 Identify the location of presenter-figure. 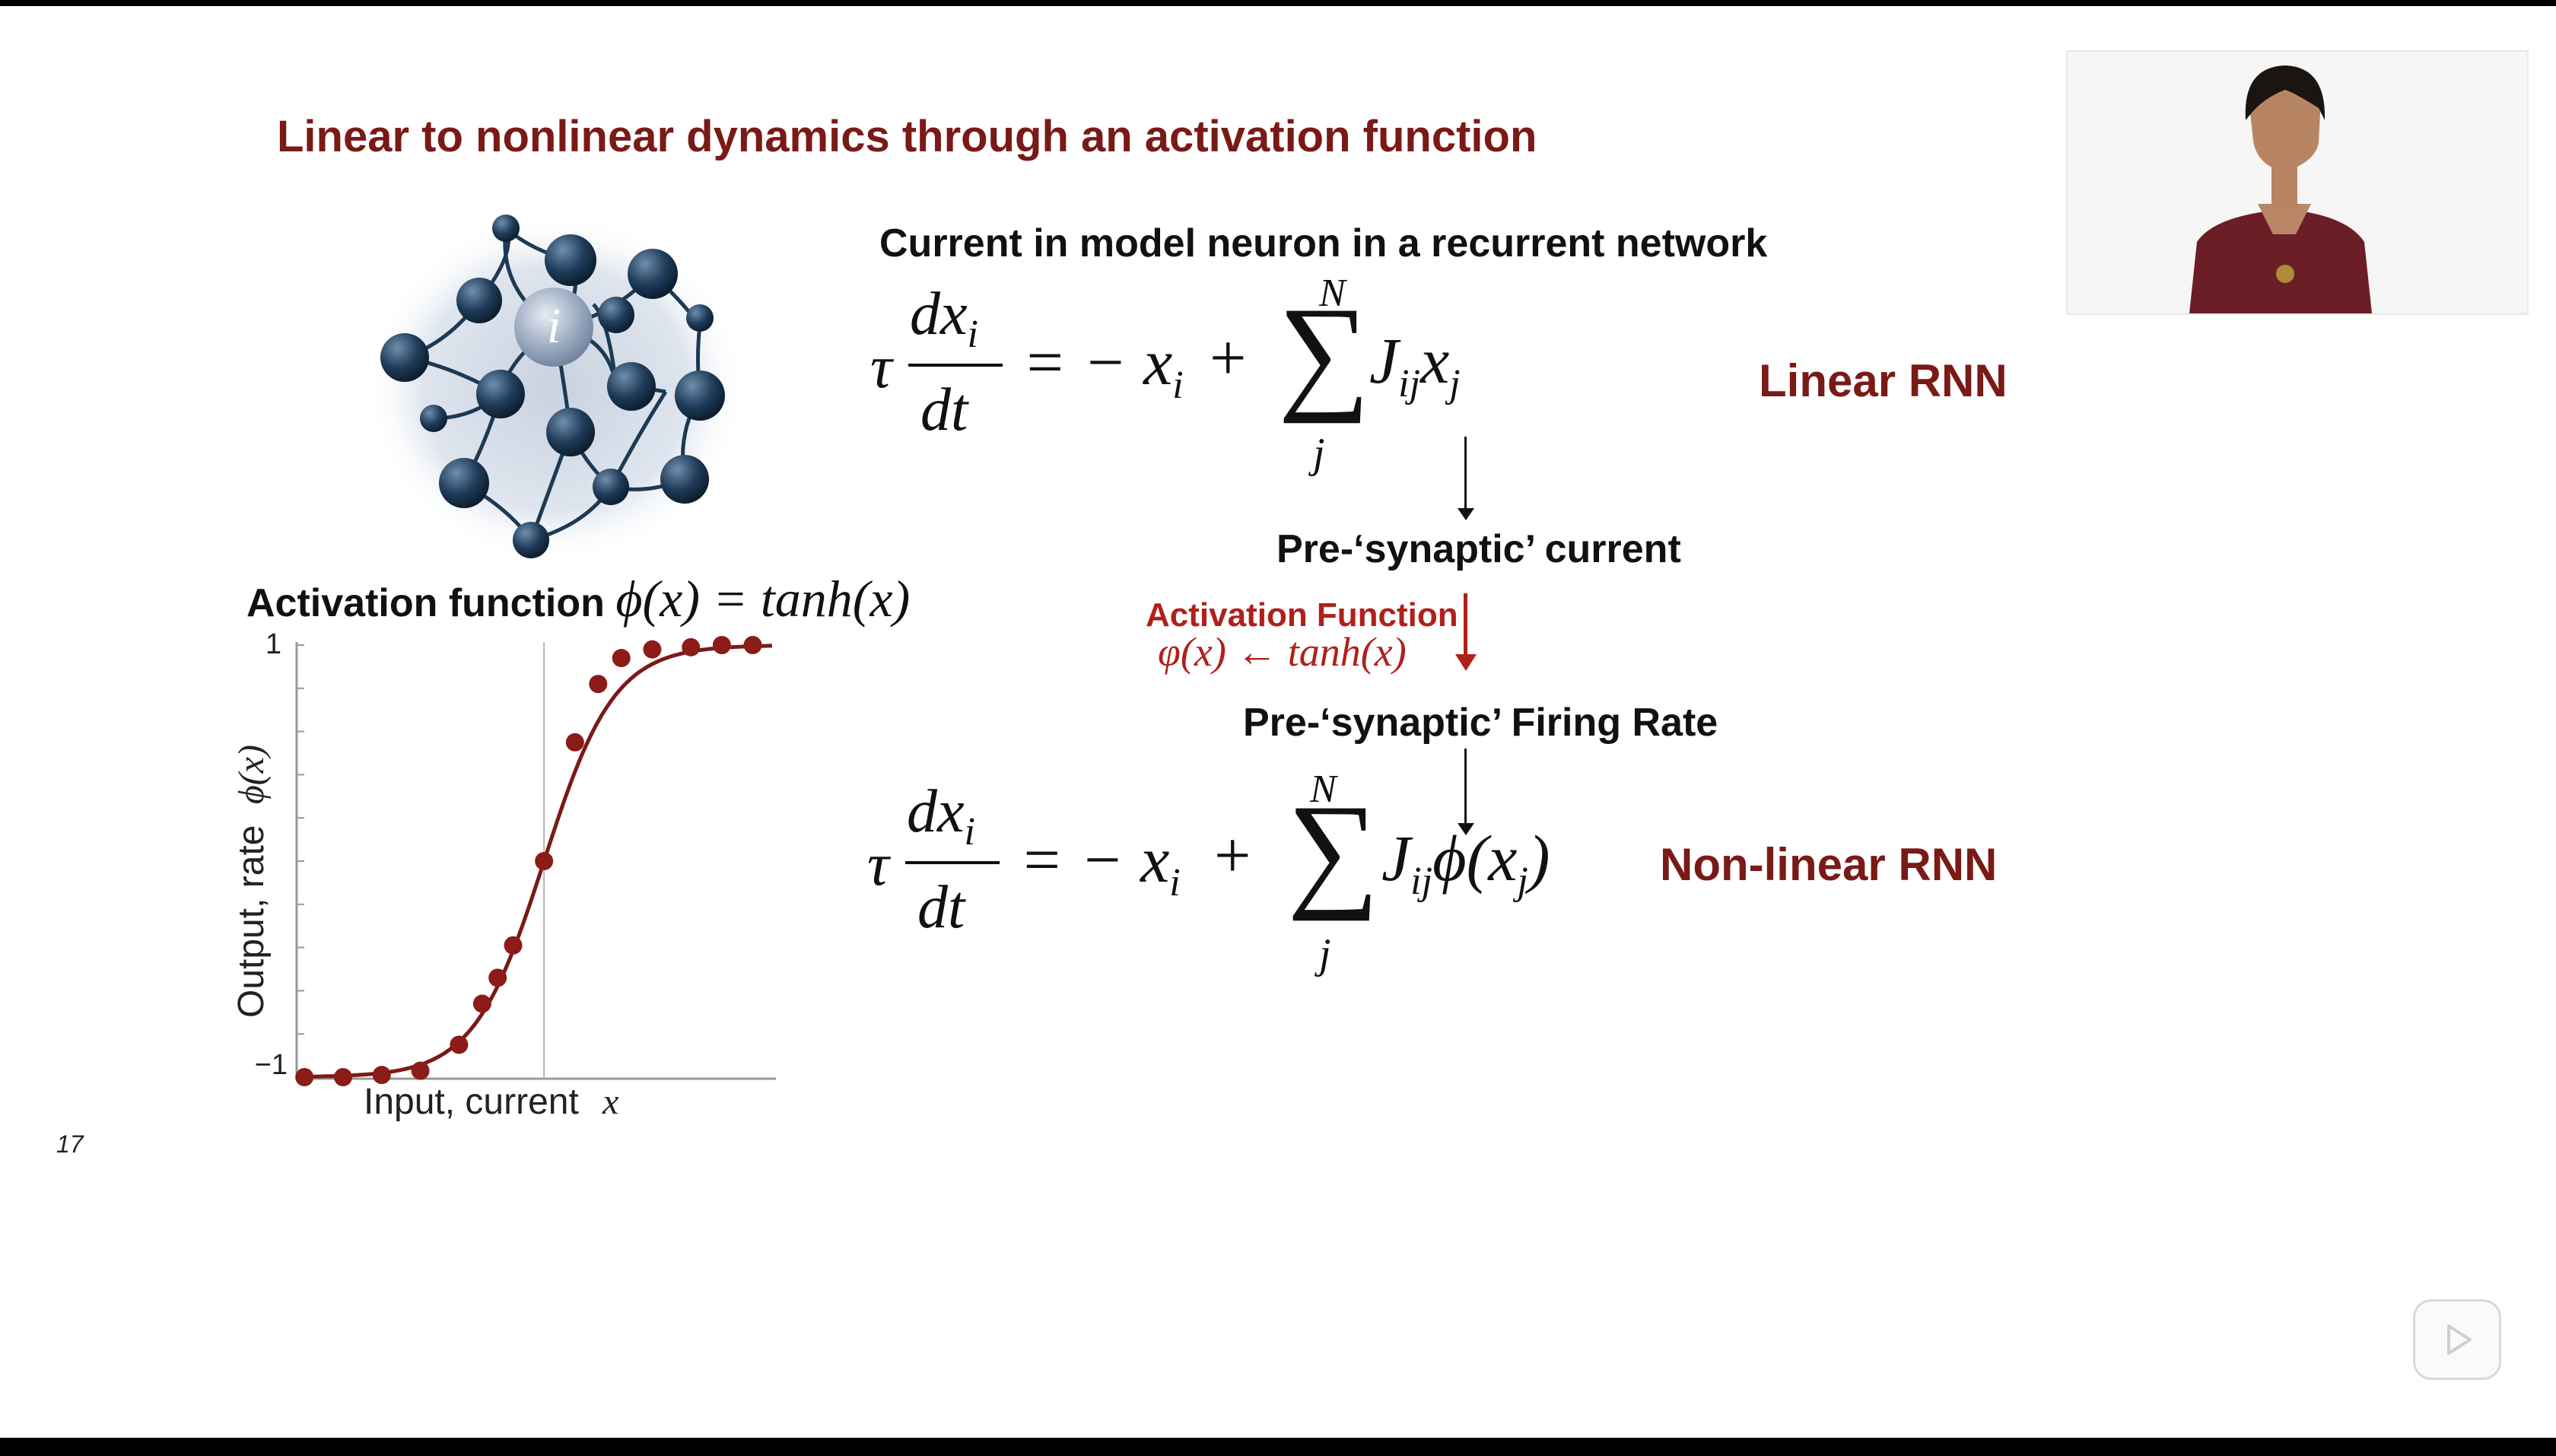
(2297, 182).